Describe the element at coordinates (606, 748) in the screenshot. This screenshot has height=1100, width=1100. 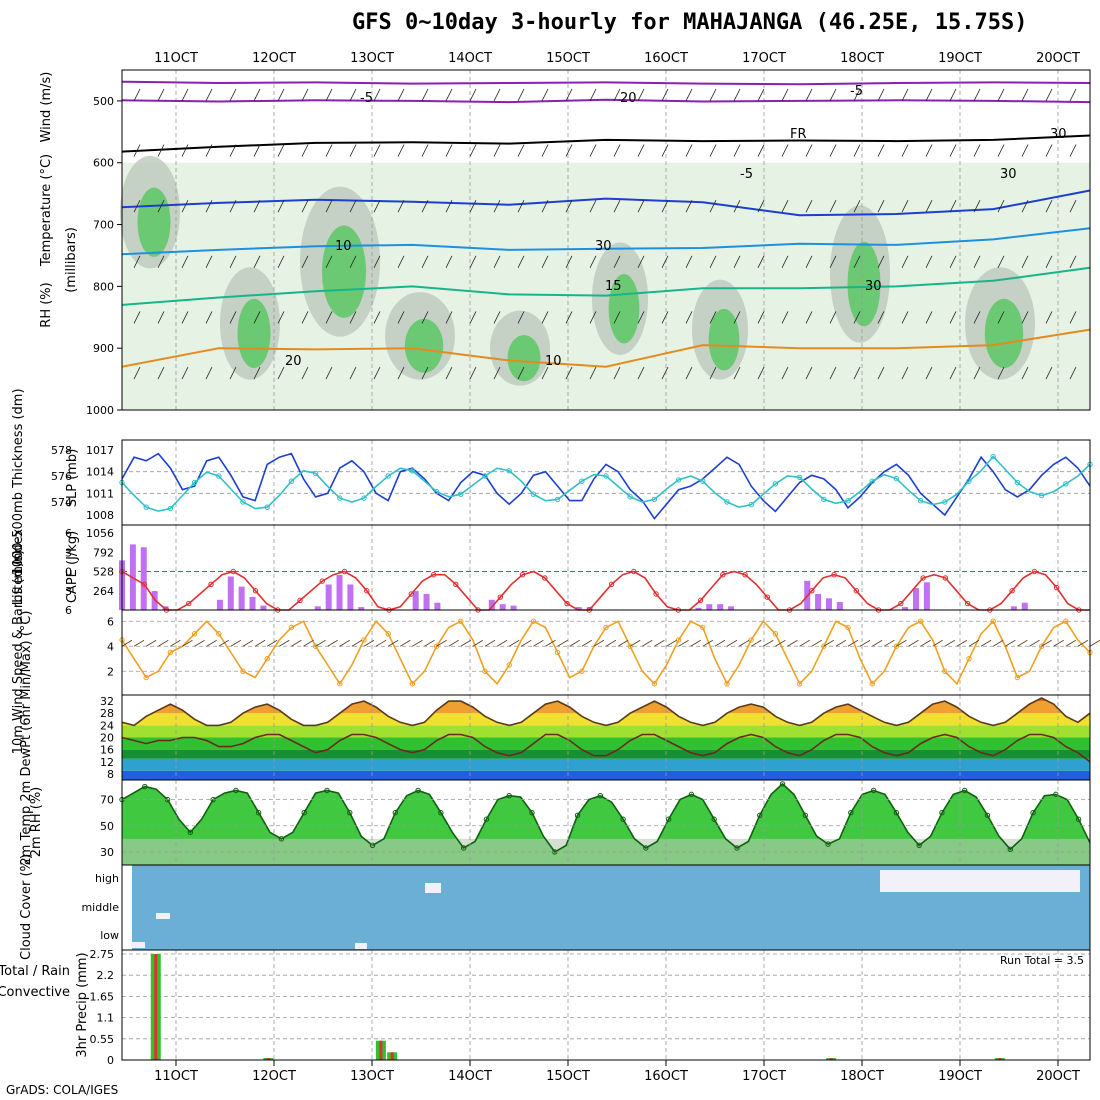
I see `dewpoint-line` at that location.